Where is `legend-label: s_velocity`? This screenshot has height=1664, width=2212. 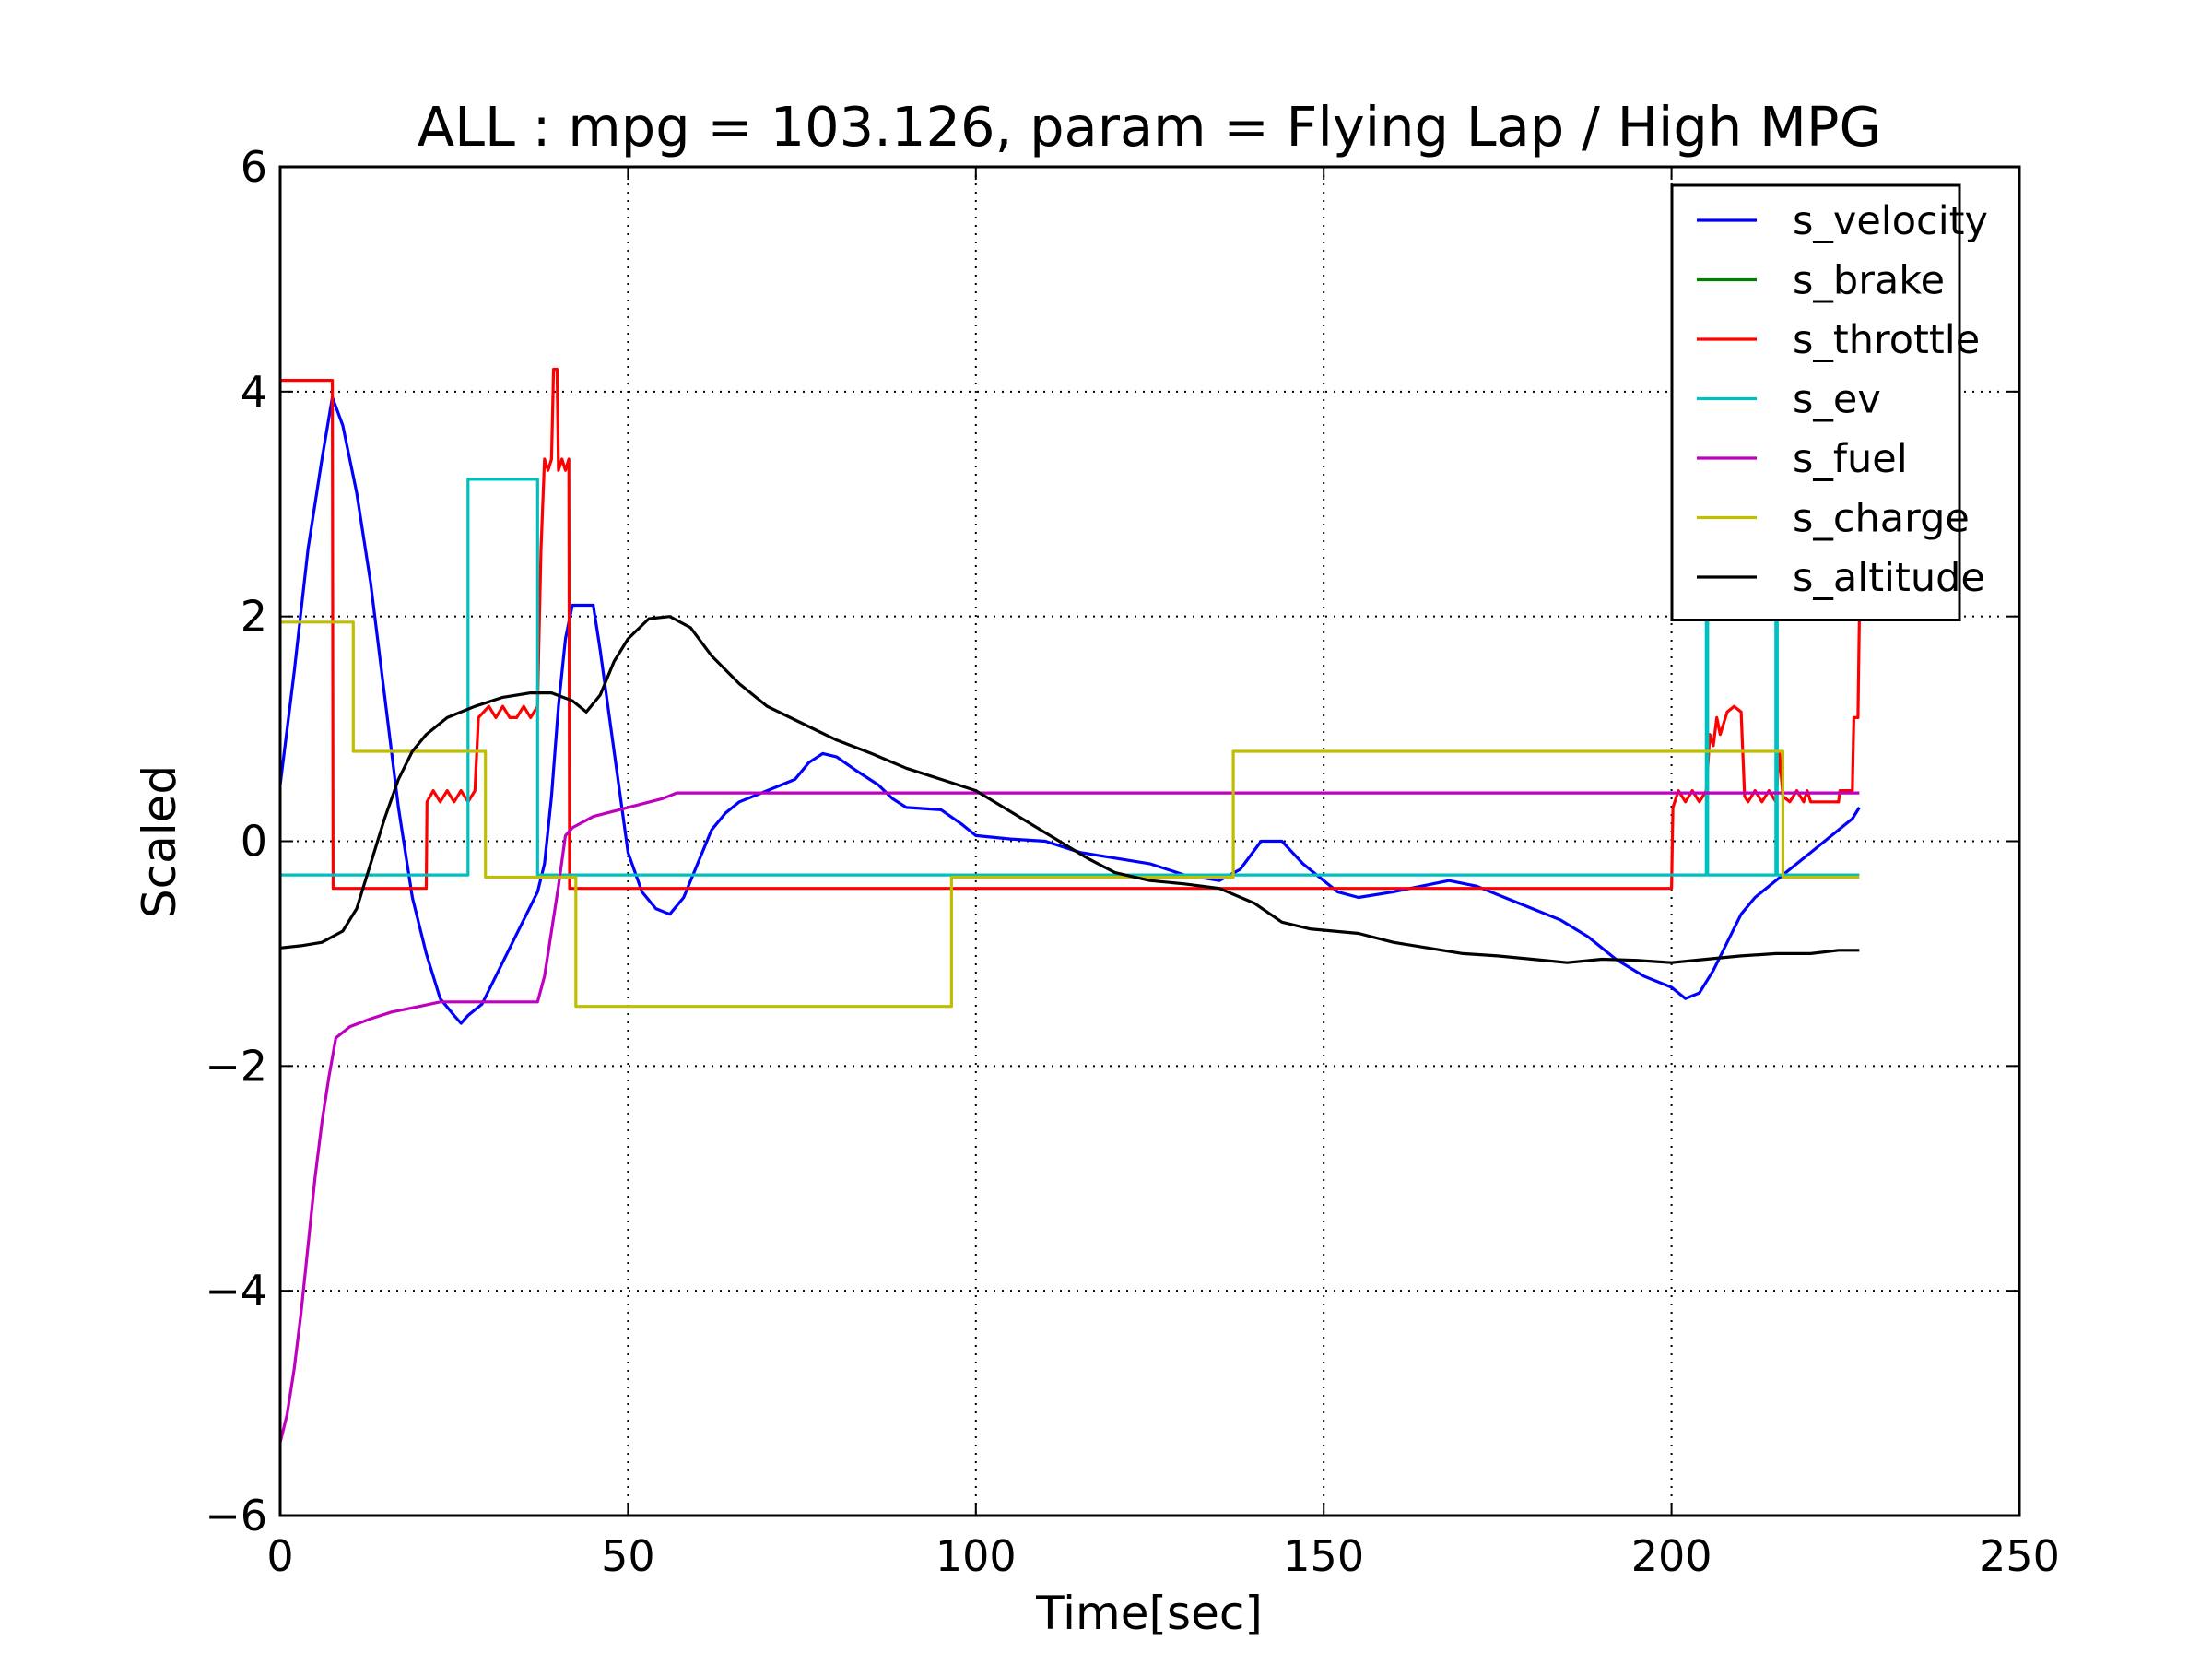 legend-label: s_velocity is located at coordinates (1890, 221).